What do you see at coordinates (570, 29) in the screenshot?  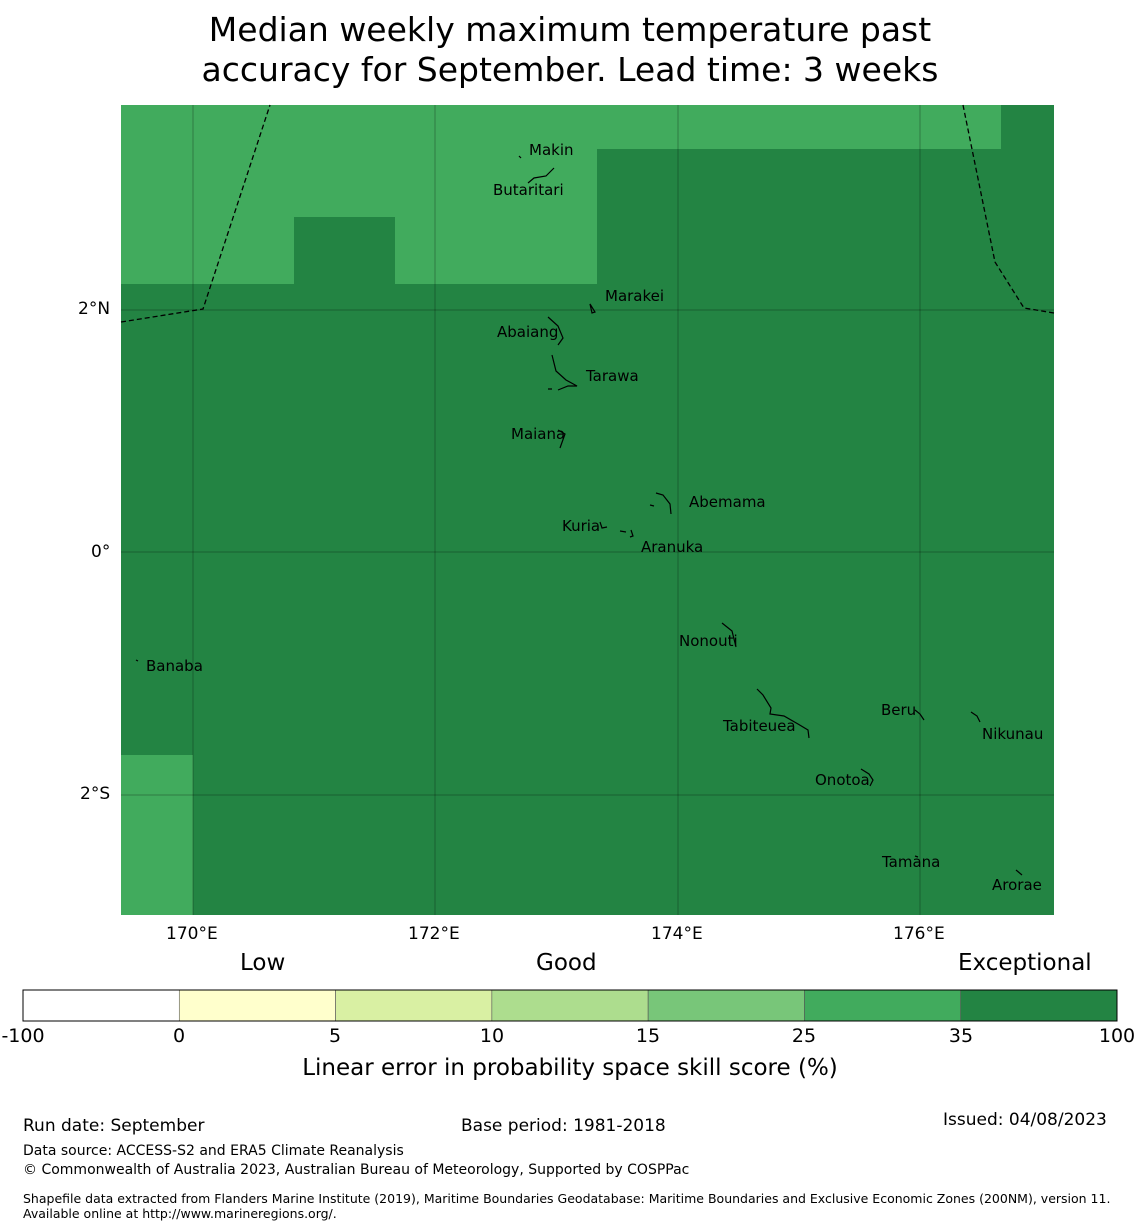 I see `title-line-1: Median weekly maximum temperature past` at bounding box center [570, 29].